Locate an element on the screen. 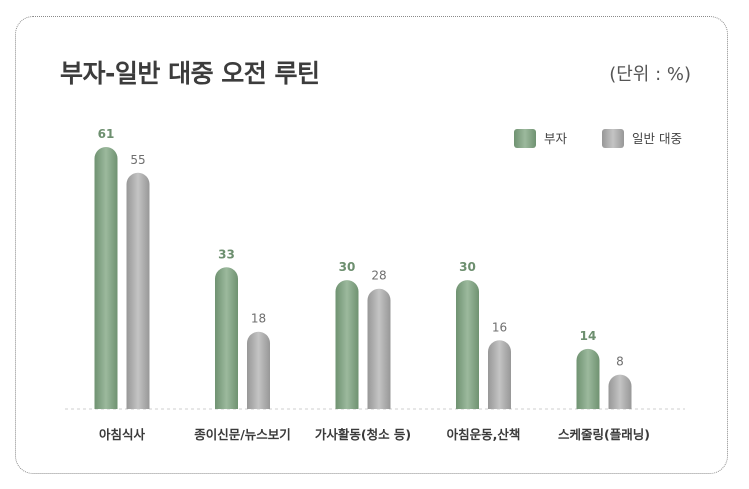  unit-label: (단위 : %) is located at coordinates (650, 74).